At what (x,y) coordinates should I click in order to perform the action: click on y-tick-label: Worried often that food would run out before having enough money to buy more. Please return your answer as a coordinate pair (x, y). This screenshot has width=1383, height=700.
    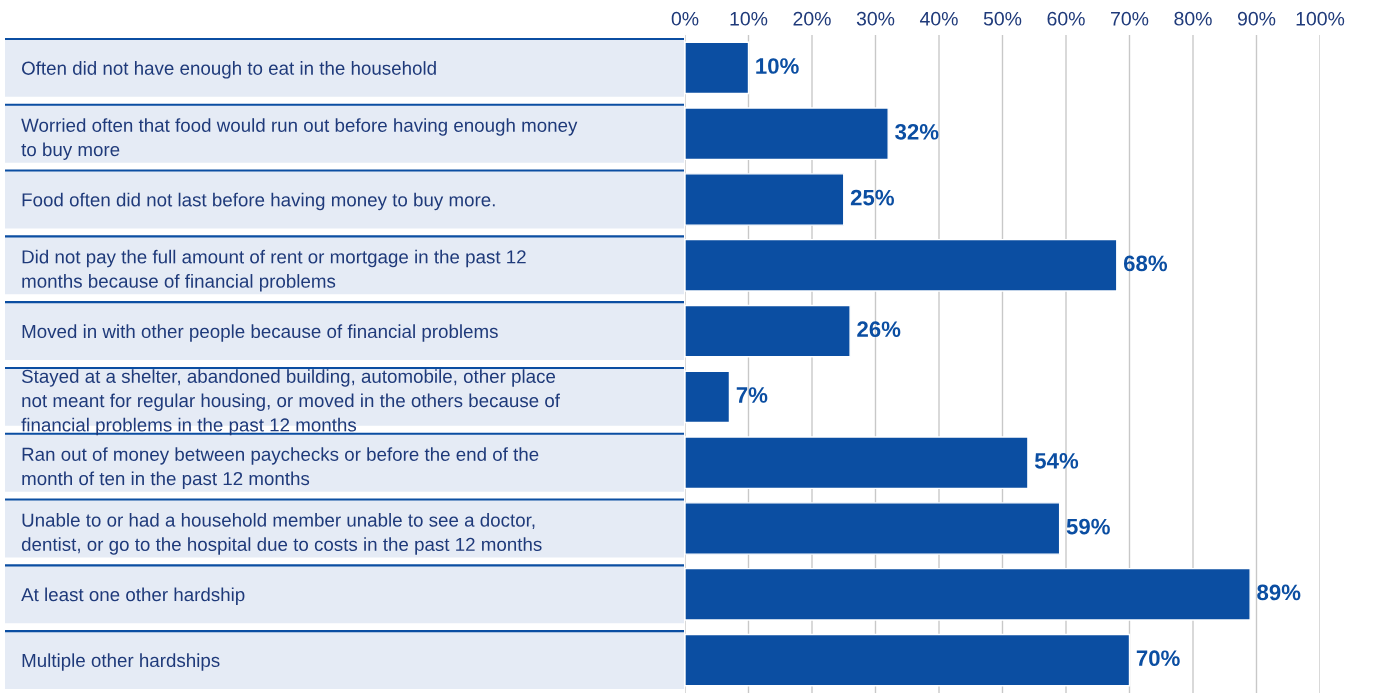
    Looking at the image, I should click on (299, 139).